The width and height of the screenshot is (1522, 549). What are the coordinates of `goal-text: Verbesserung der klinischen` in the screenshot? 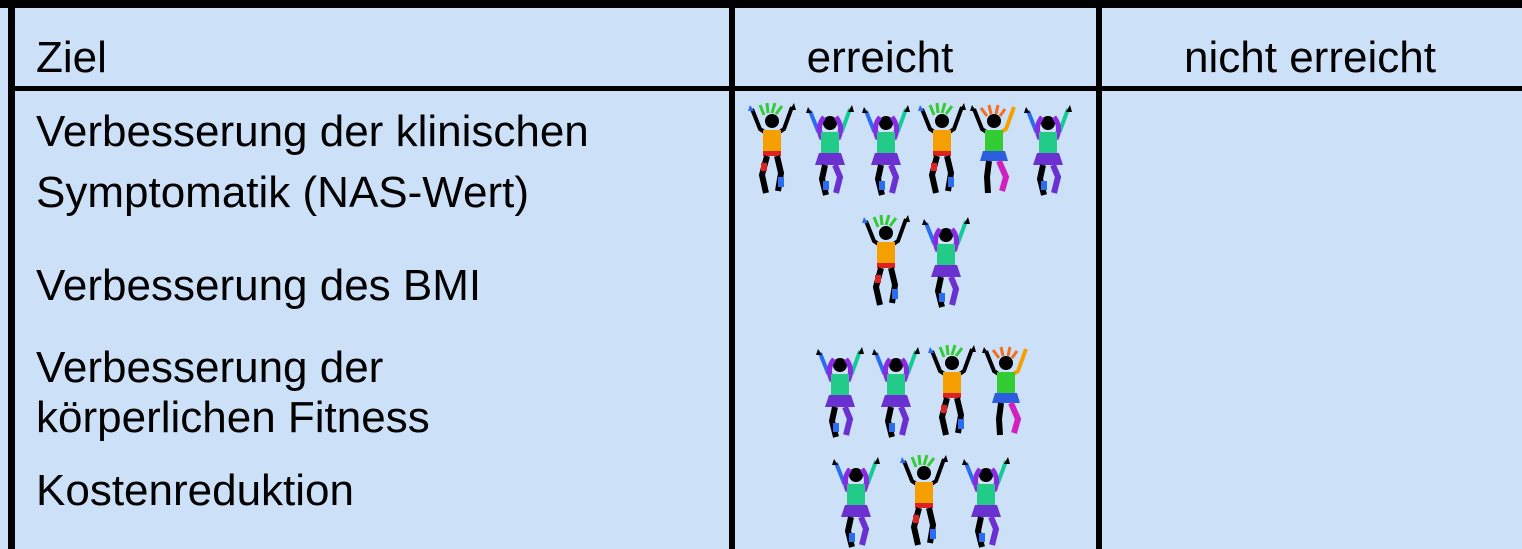 It's located at (312, 131).